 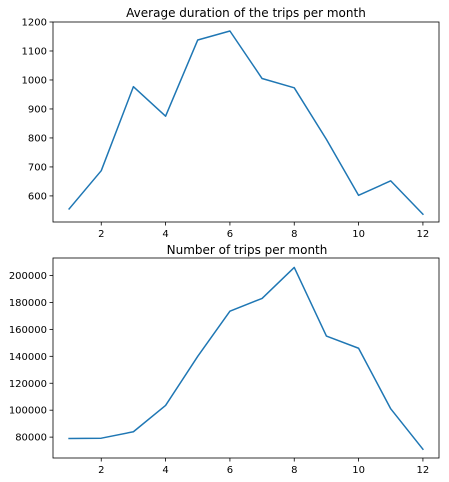 What do you see at coordinates (358, 470) in the screenshot?
I see `trips-chart-x-tick-label: 10` at bounding box center [358, 470].